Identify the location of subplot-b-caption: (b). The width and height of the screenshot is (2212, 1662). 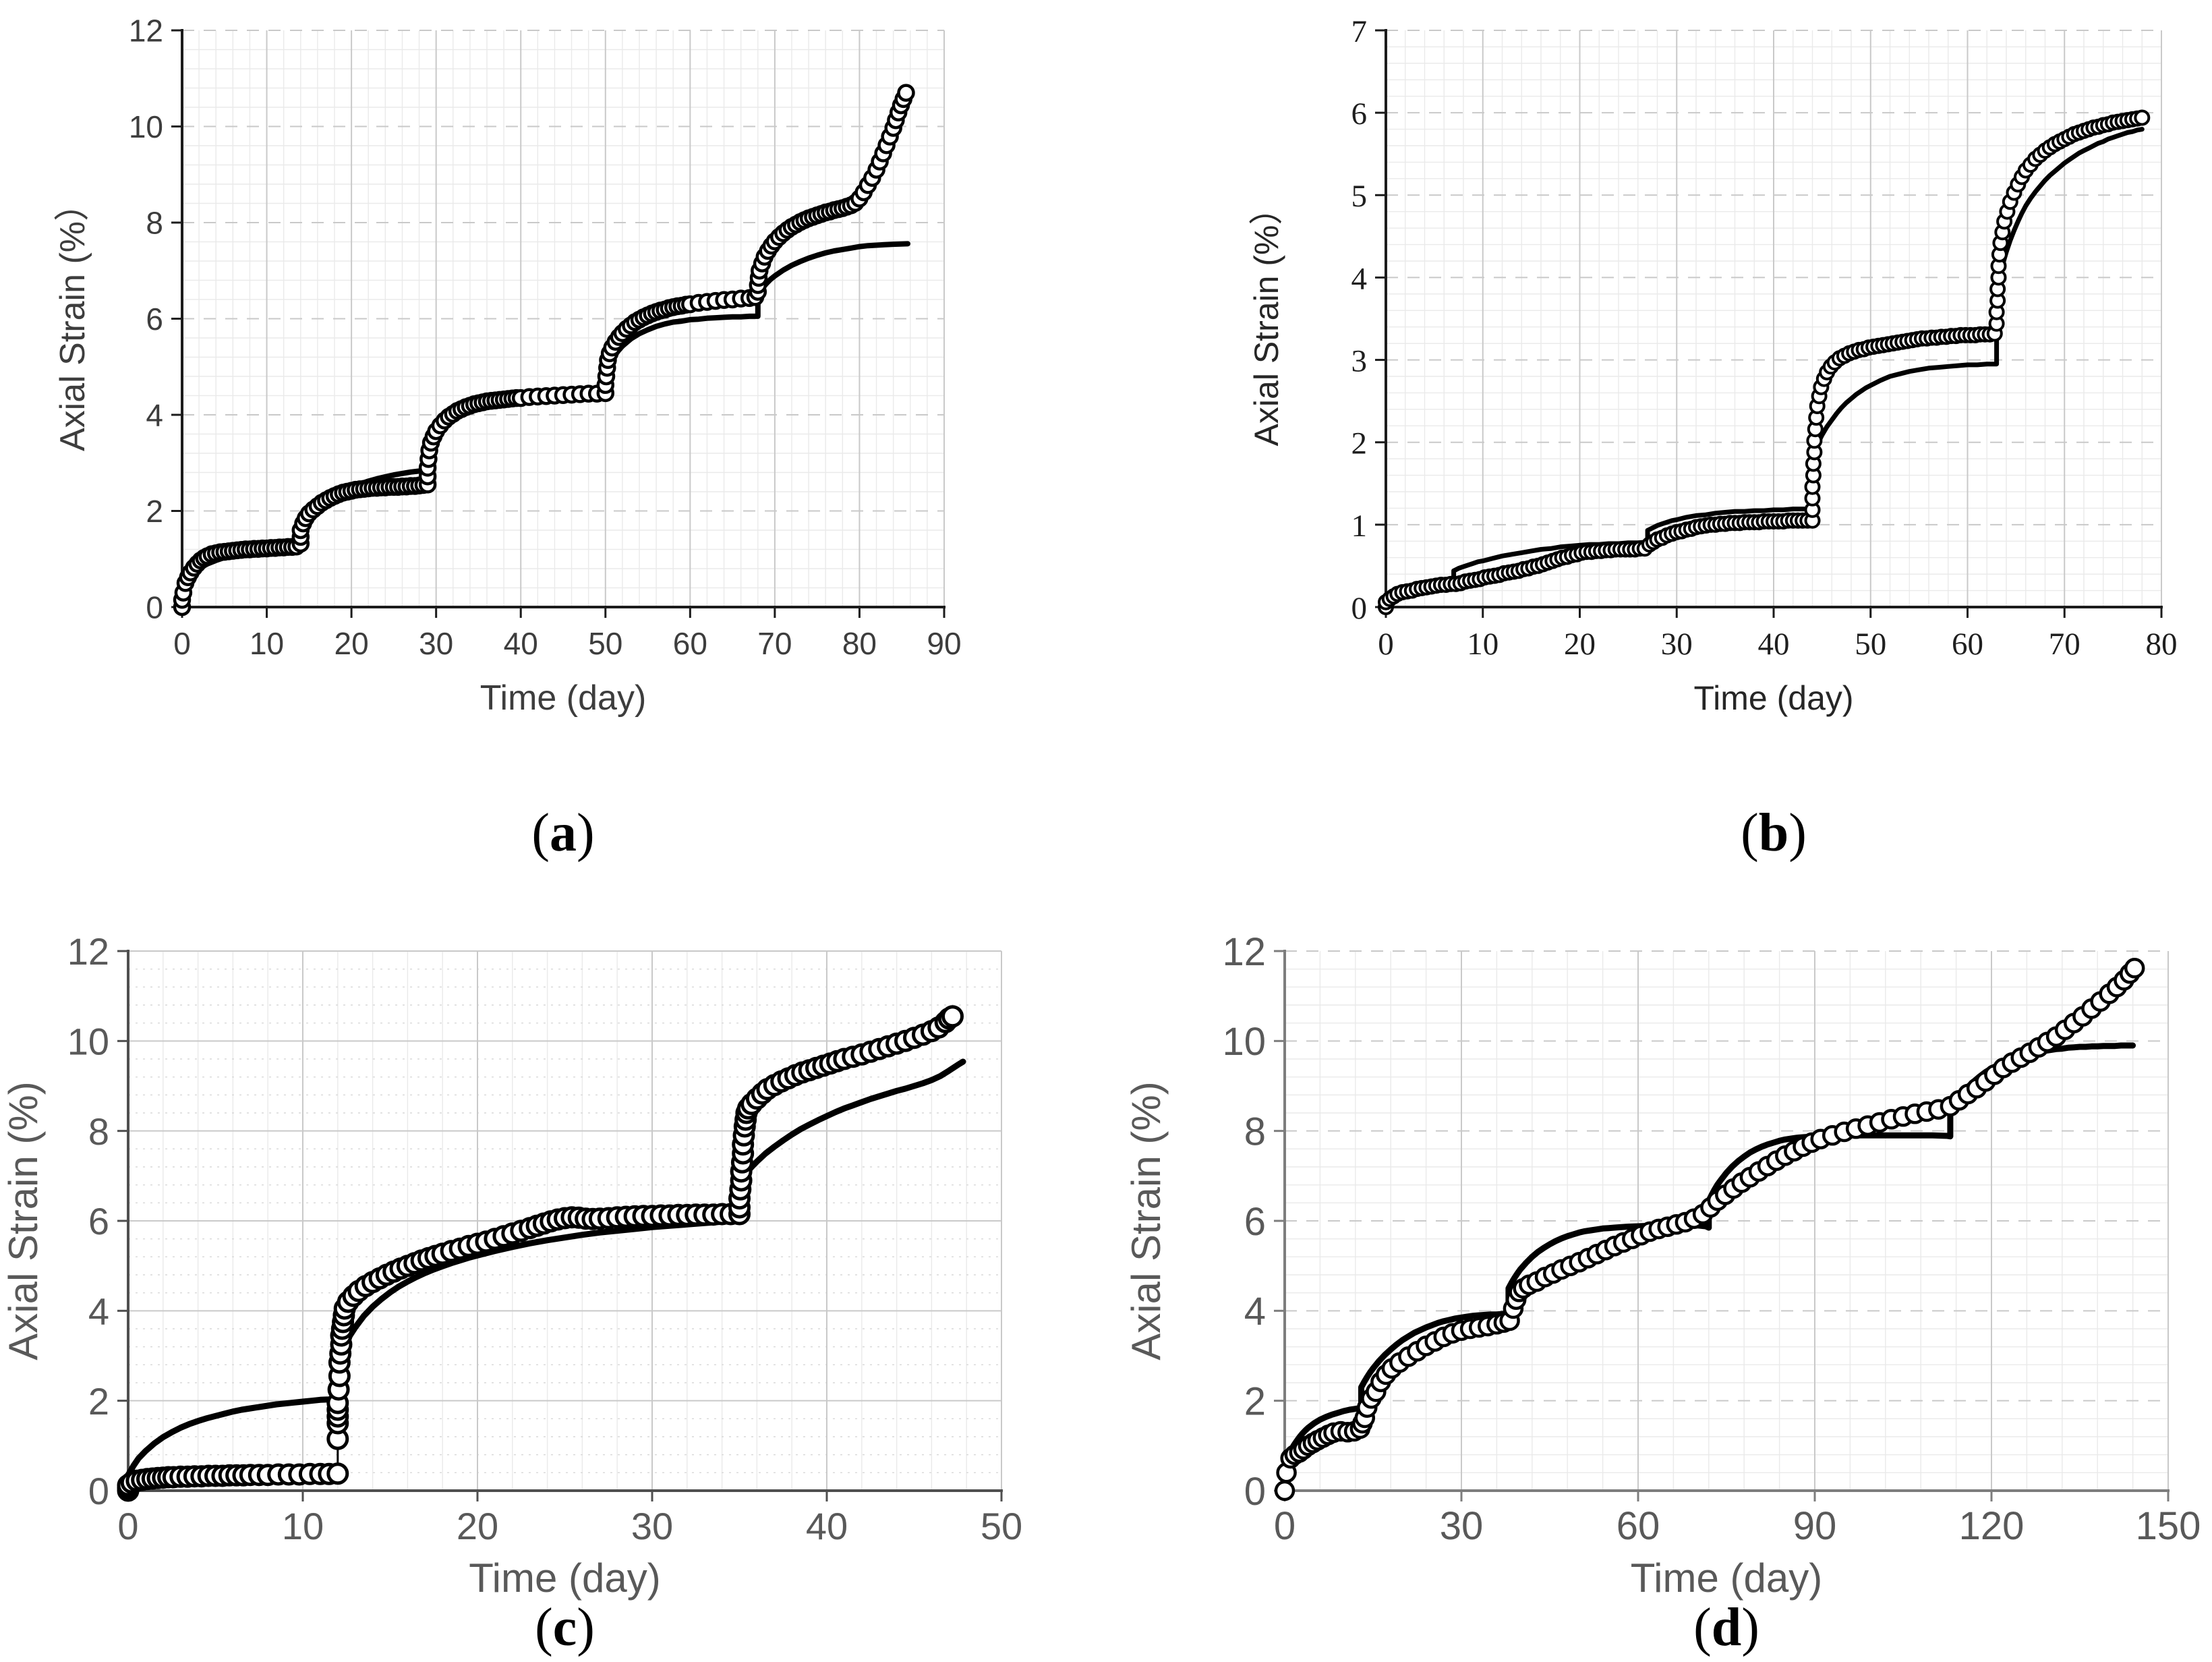
(1773, 833).